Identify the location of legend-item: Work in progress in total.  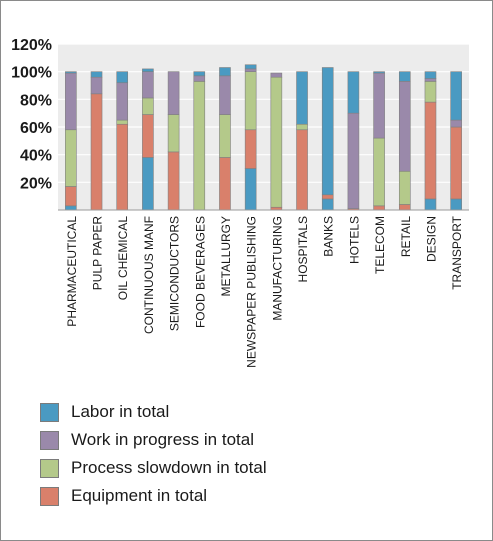
(260, 440).